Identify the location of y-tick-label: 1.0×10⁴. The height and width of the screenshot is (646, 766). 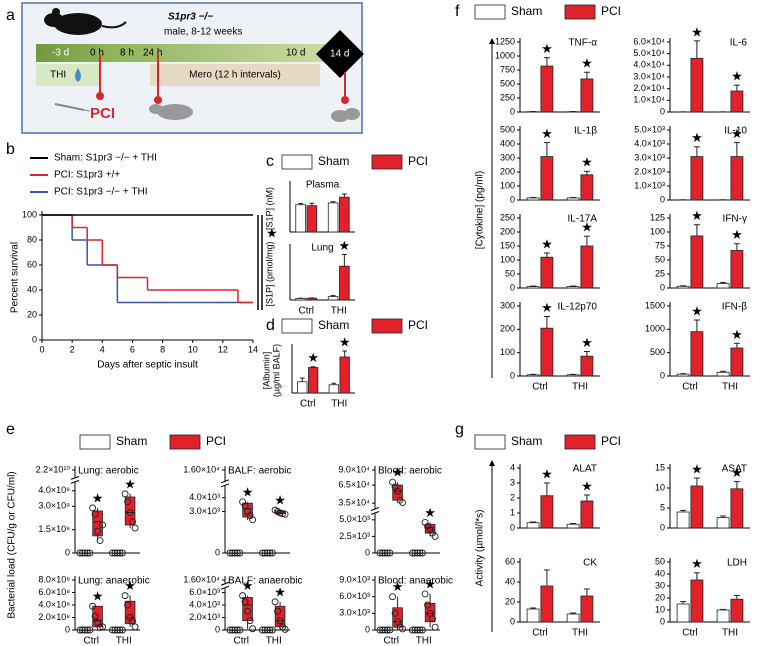
(649, 100).